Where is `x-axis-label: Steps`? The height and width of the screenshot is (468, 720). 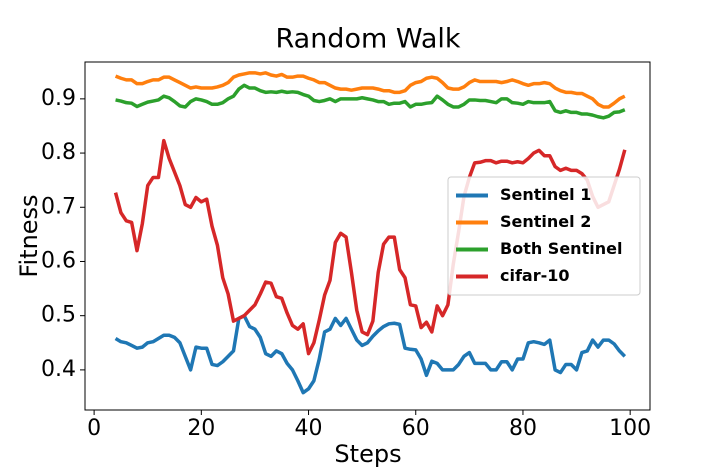
x-axis-label: Steps is located at coordinates (367, 454).